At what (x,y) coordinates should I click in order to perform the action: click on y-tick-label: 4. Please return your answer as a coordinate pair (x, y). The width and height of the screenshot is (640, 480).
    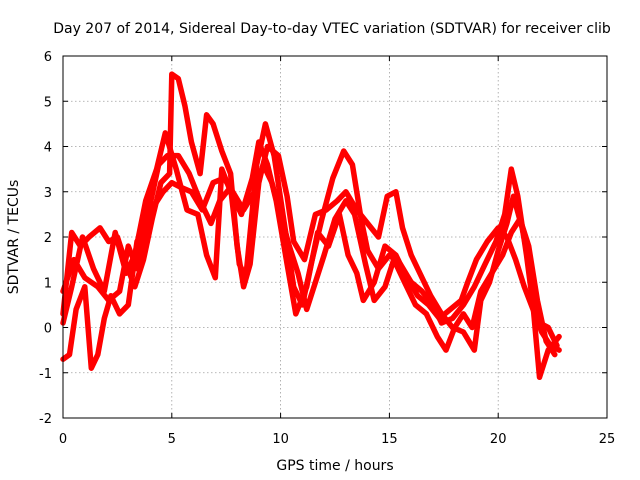
    Looking at the image, I should click on (48, 148).